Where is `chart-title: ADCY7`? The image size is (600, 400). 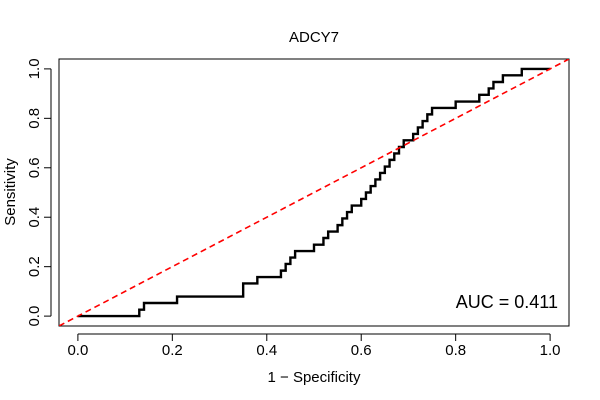
chart-title: ADCY7 is located at coordinates (314, 37).